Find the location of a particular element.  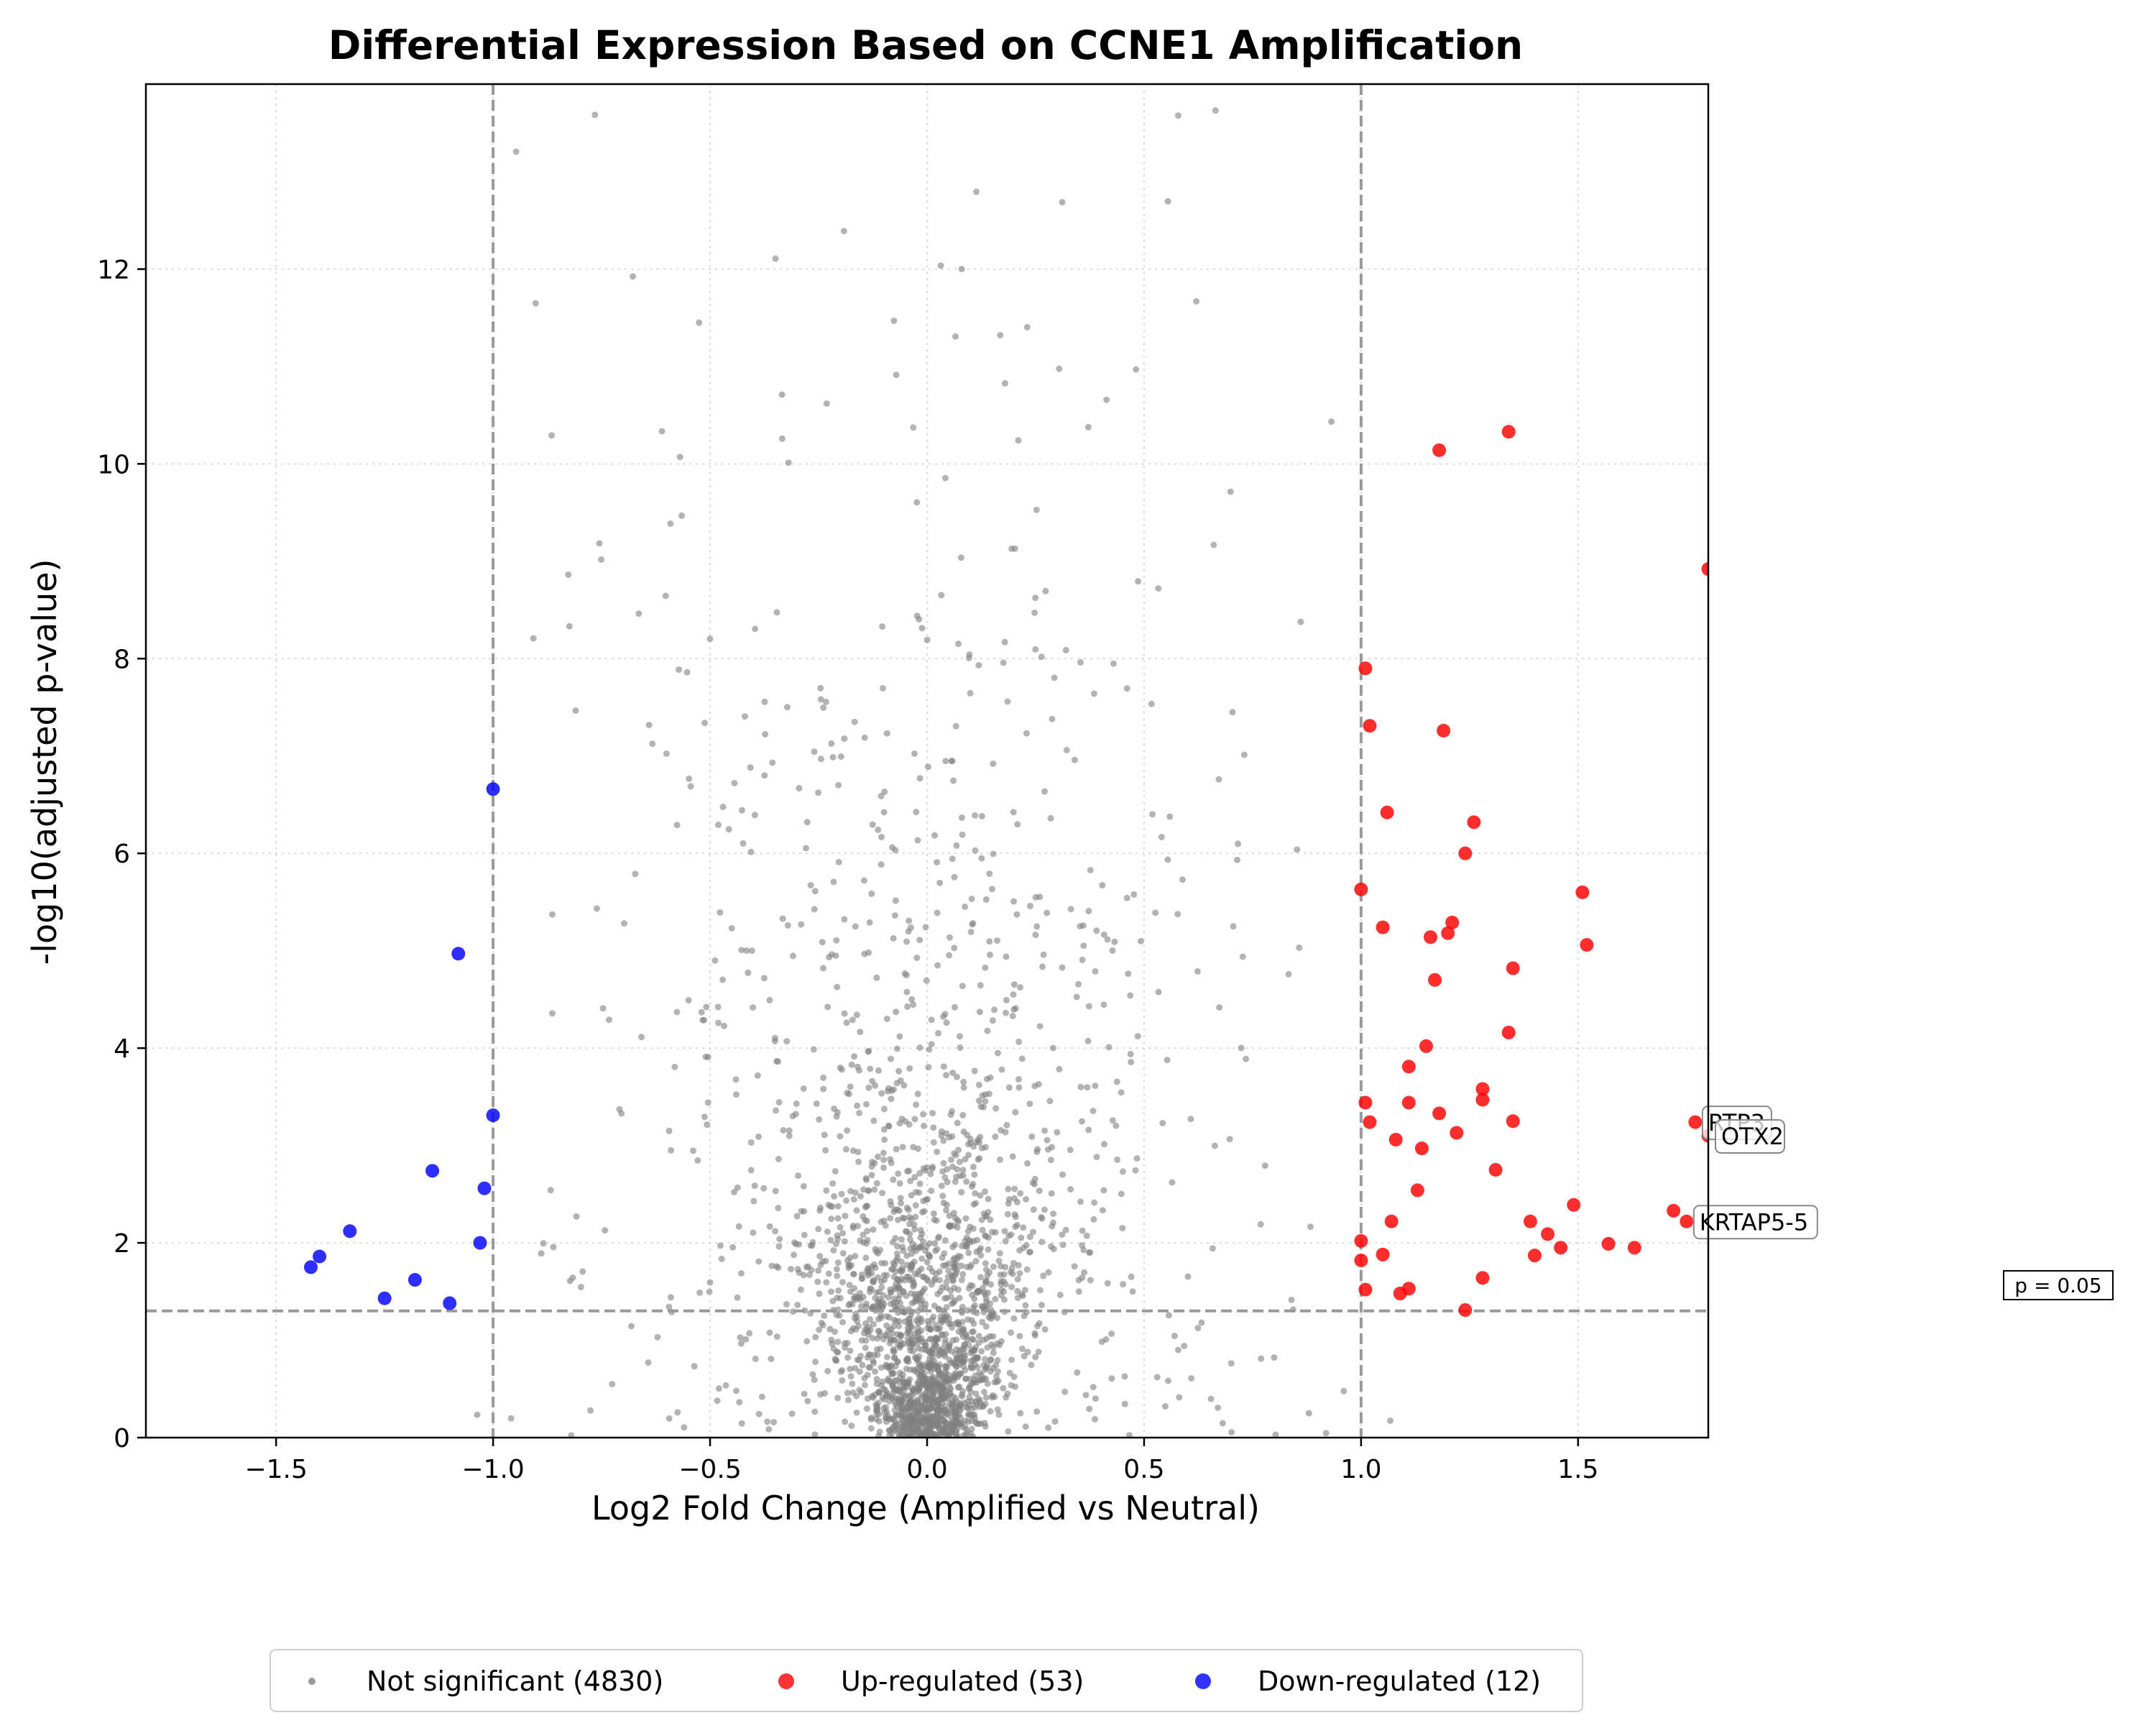

legend-marker-down is located at coordinates (1203, 1681).